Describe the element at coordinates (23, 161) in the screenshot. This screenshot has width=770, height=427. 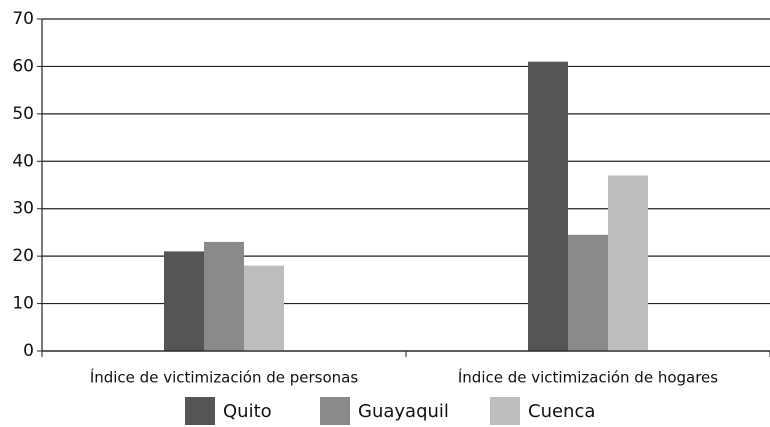
I see `y-tick-label: 40` at that location.